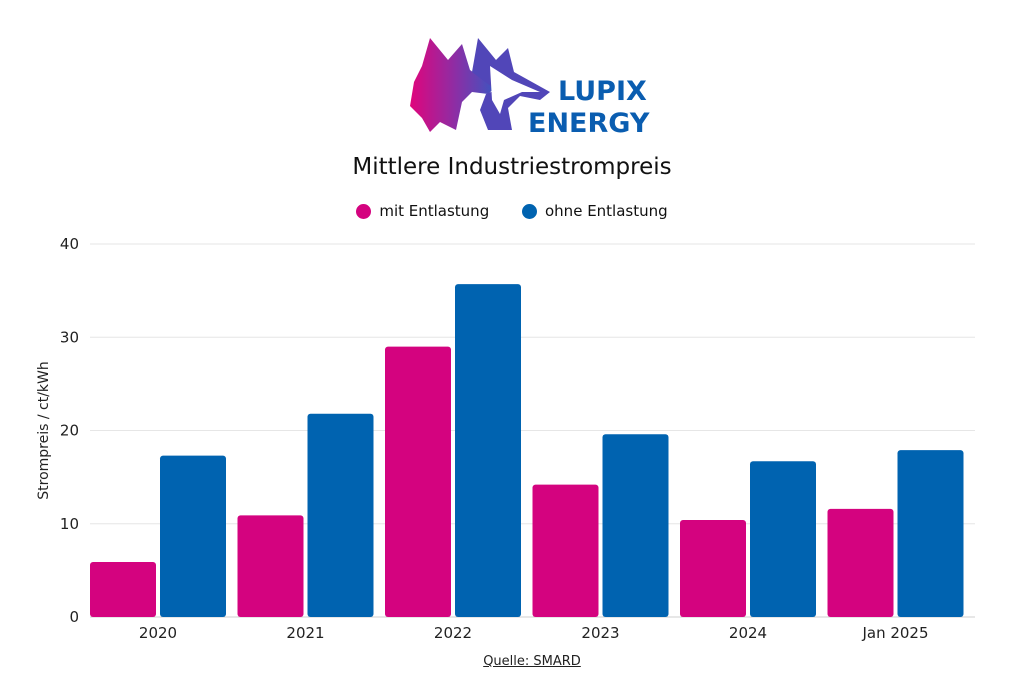 The image size is (1024, 698). Describe the element at coordinates (305, 633) in the screenshot. I see `x-tick-label: 2021` at that location.